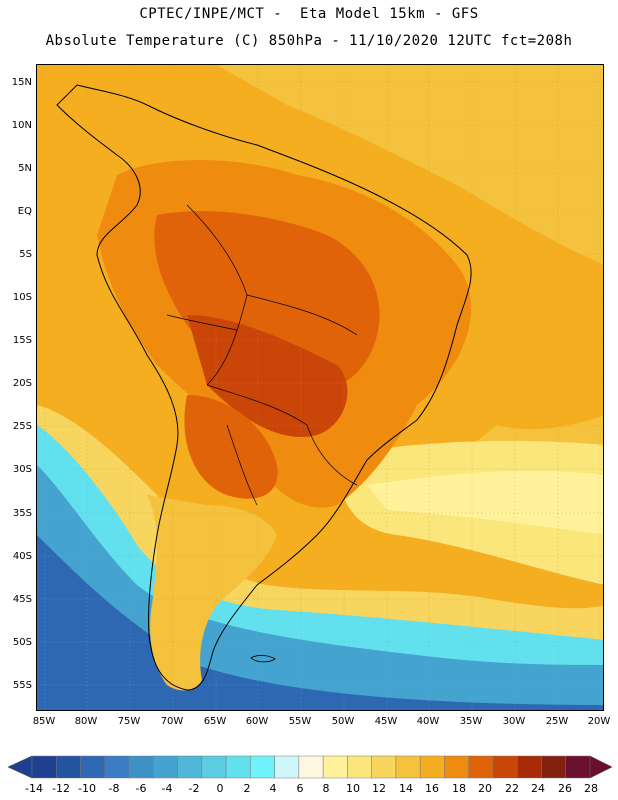 The height and width of the screenshot is (800, 618). What do you see at coordinates (599, 721) in the screenshot?
I see `lon-label-20w: 20W` at bounding box center [599, 721].